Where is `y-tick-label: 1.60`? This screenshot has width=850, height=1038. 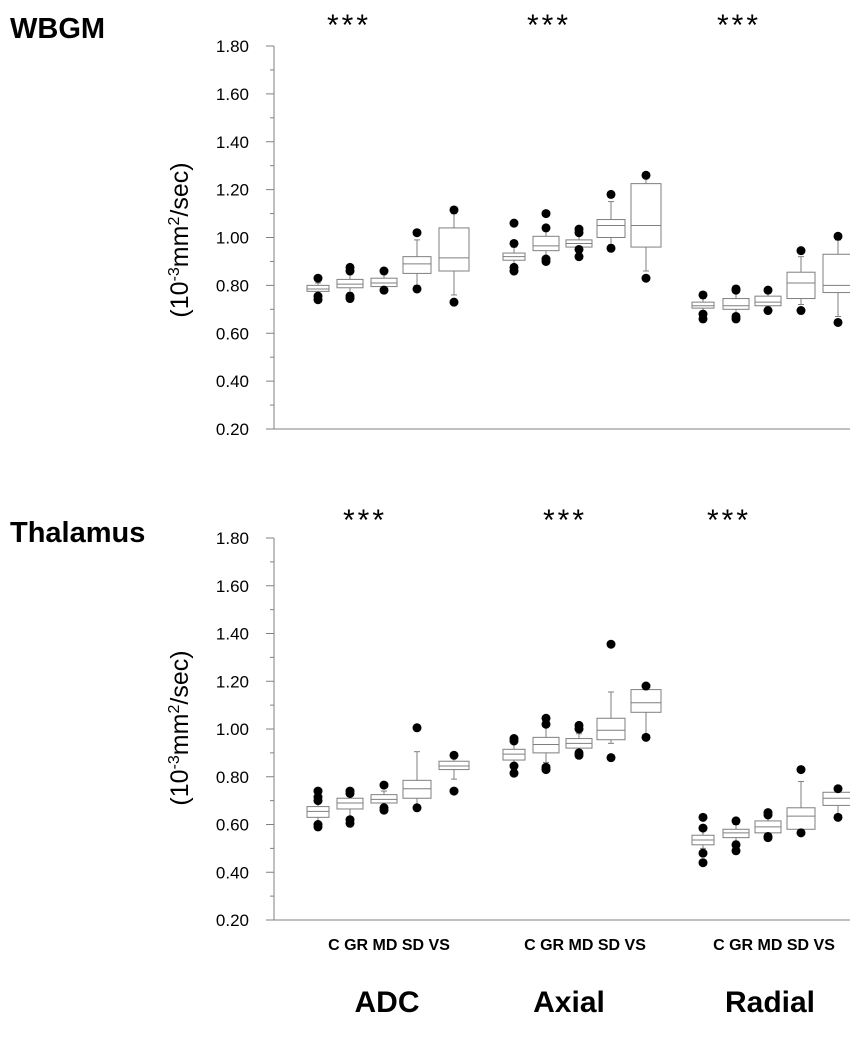 y-tick-label: 1.60 is located at coordinates (232, 94).